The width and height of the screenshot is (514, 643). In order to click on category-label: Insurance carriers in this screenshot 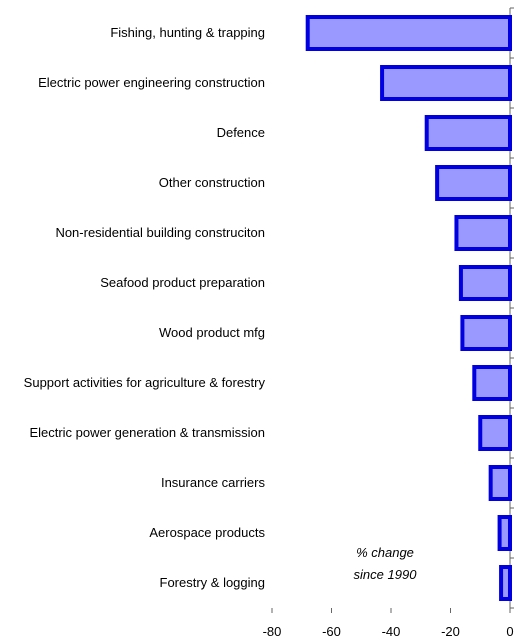, I will do `click(212, 482)`.